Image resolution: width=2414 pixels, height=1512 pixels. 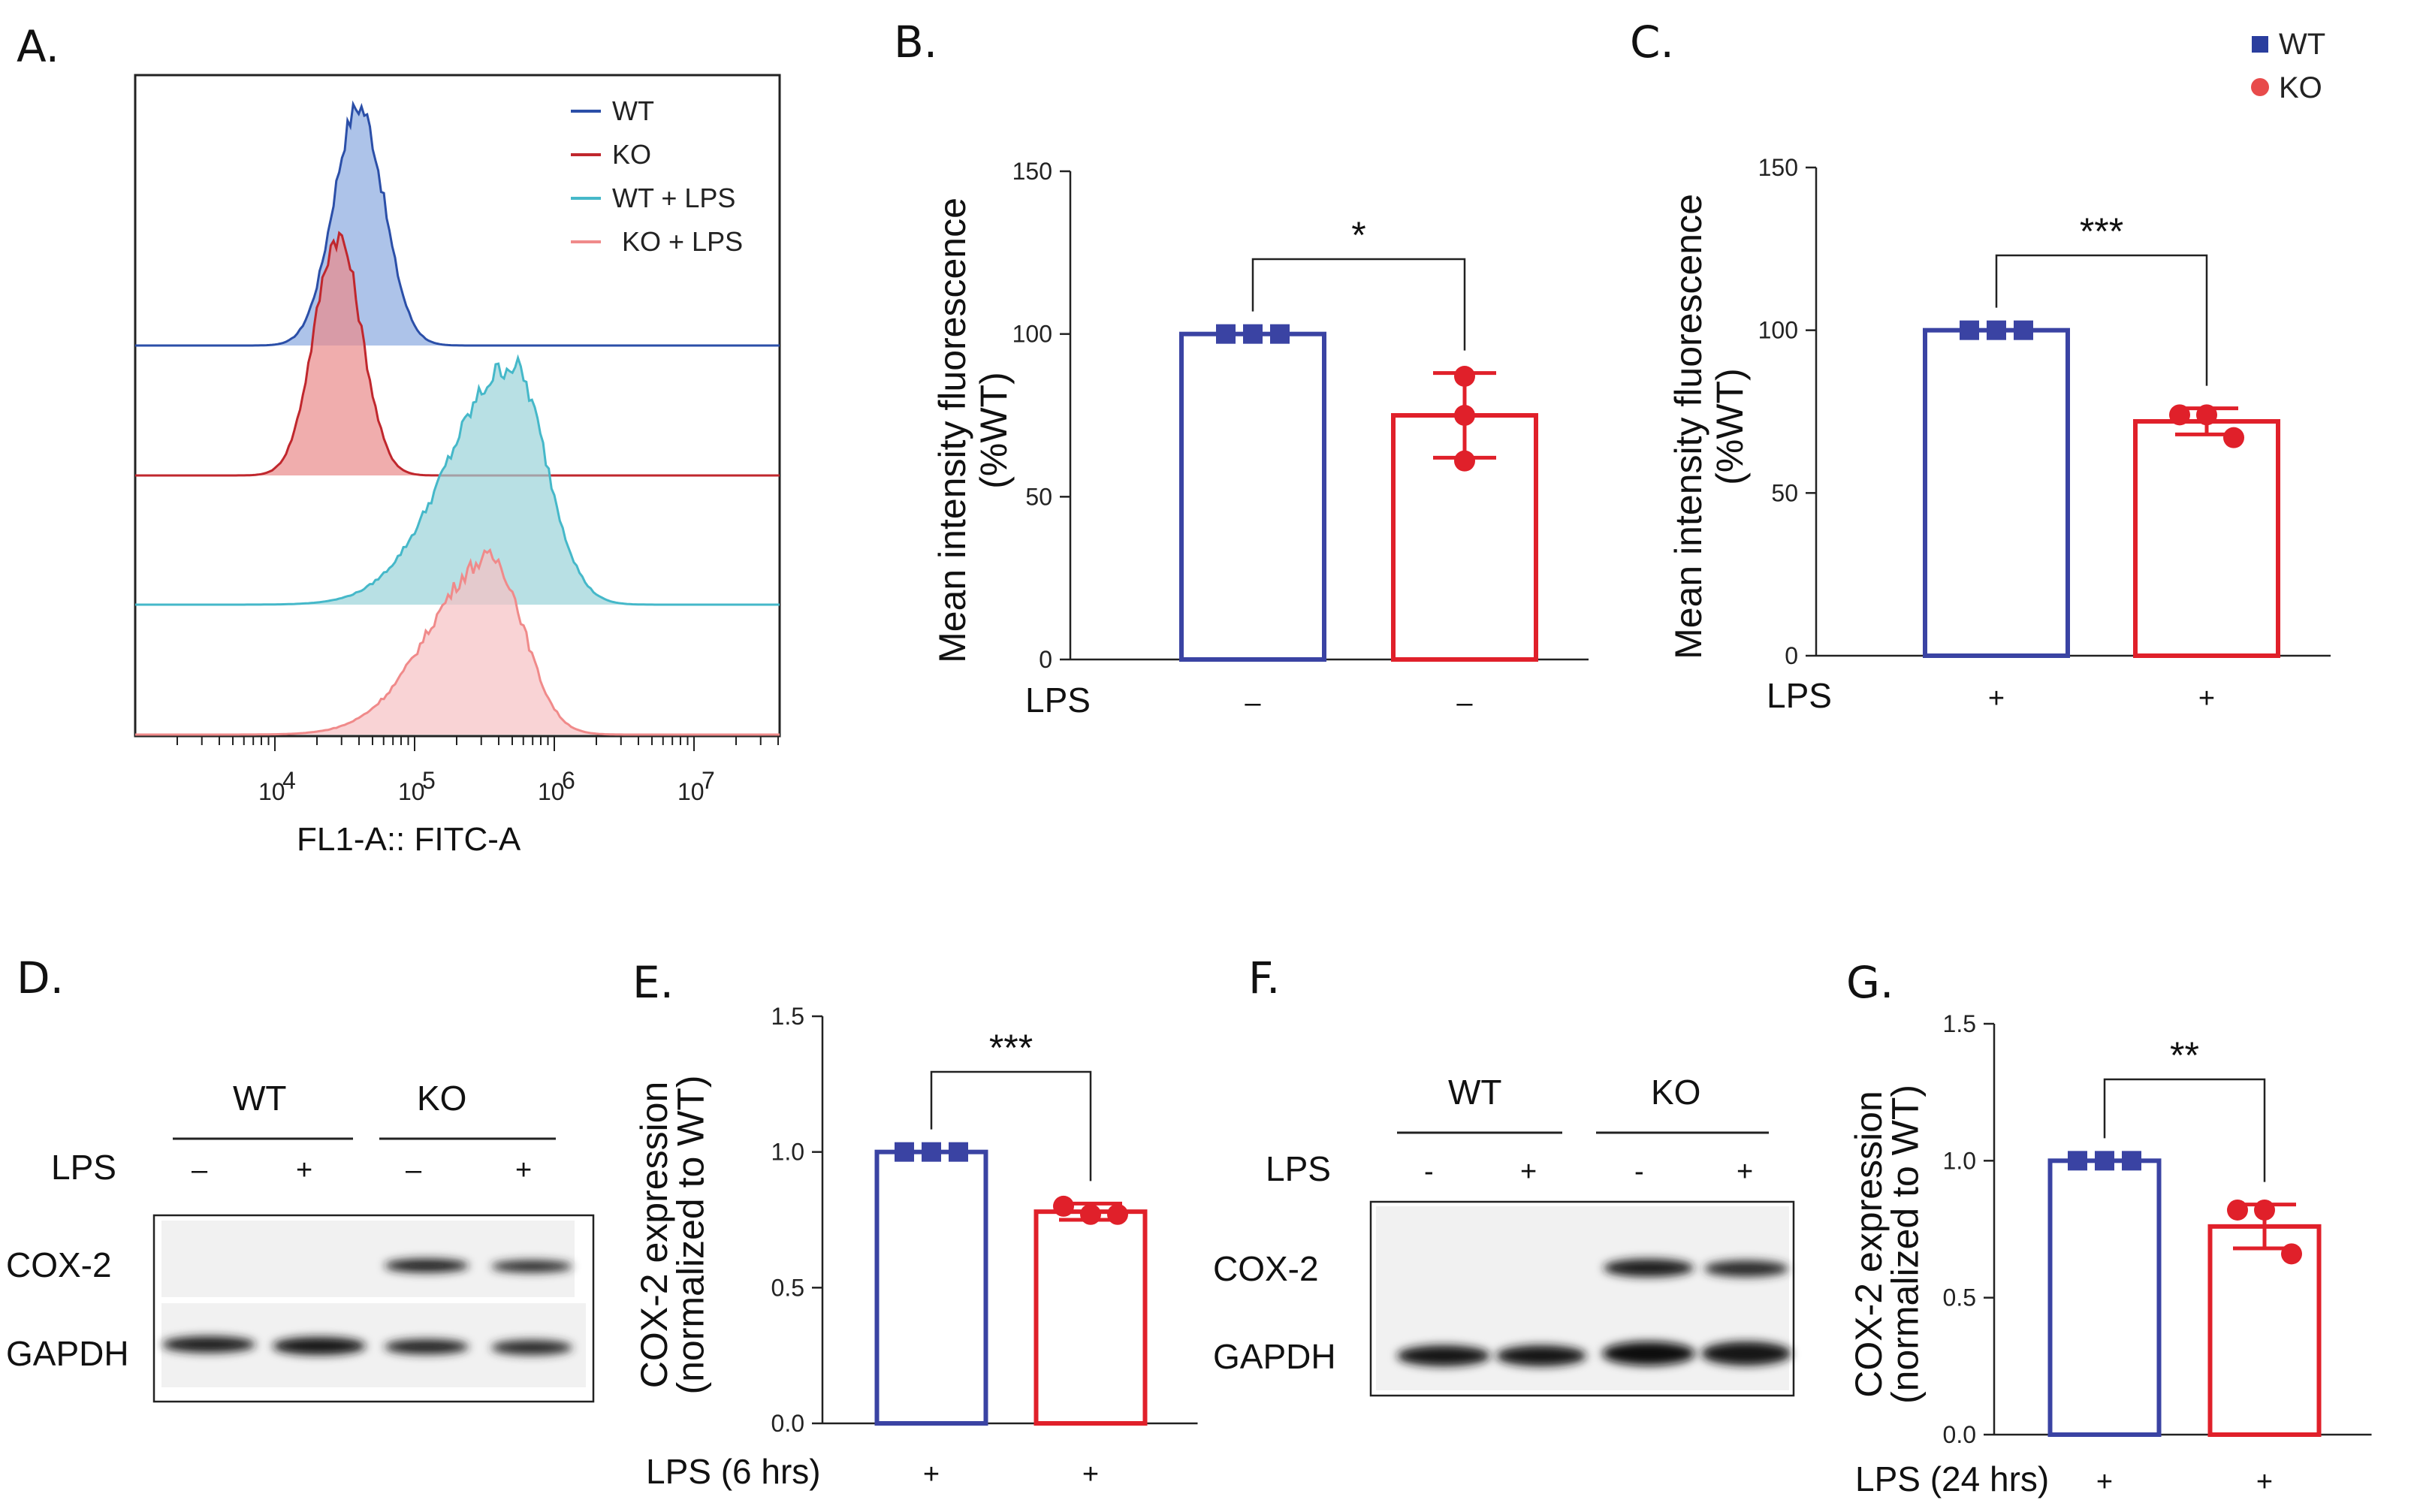 I want to click on legend-wt-label: WT, so click(x=2302, y=44).